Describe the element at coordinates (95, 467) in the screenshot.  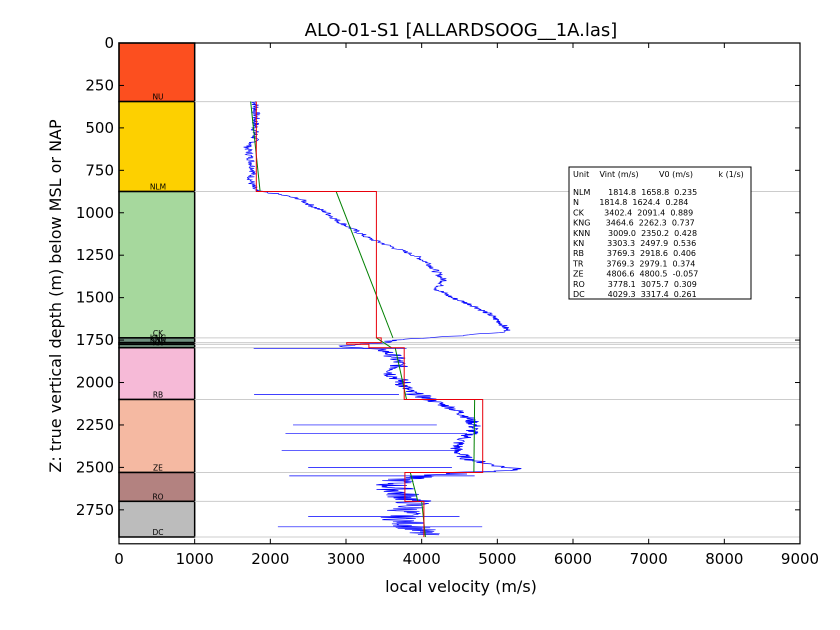
I see `y-tick-label: 2500` at that location.